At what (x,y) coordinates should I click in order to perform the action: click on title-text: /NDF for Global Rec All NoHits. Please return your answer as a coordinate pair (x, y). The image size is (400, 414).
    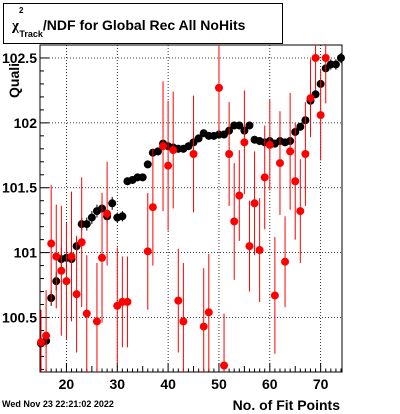
    Looking at the image, I should click on (144, 25).